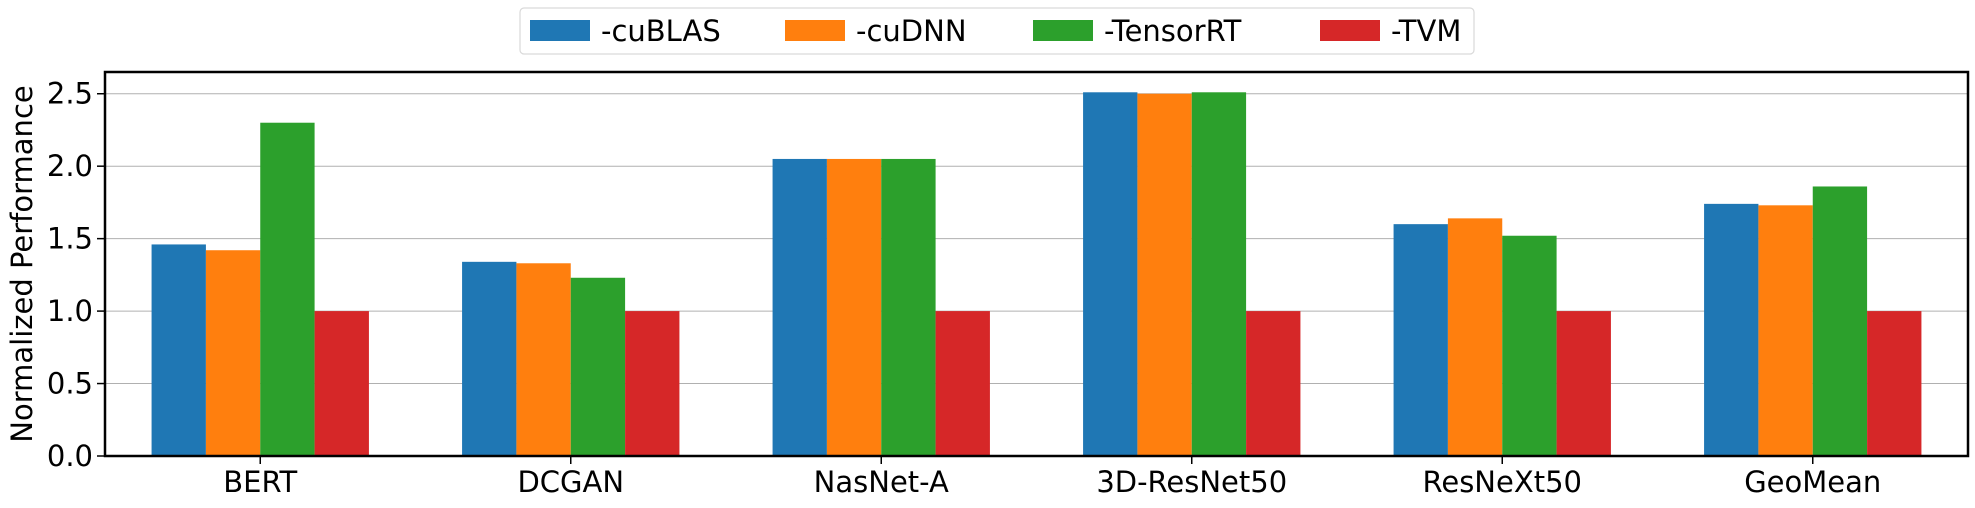 The image size is (1975, 508). What do you see at coordinates (1426, 31) in the screenshot?
I see `legend-label: -TVM` at bounding box center [1426, 31].